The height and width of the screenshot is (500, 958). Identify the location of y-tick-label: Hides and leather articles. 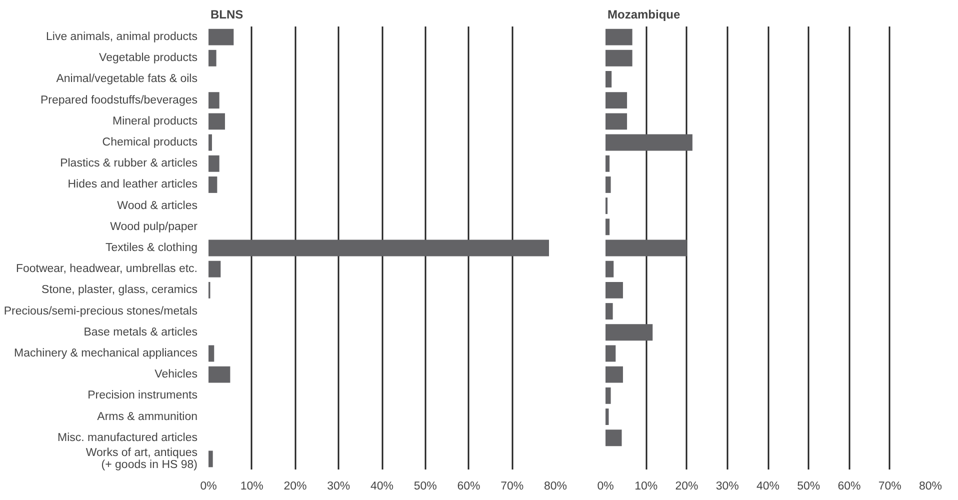
(133, 184).